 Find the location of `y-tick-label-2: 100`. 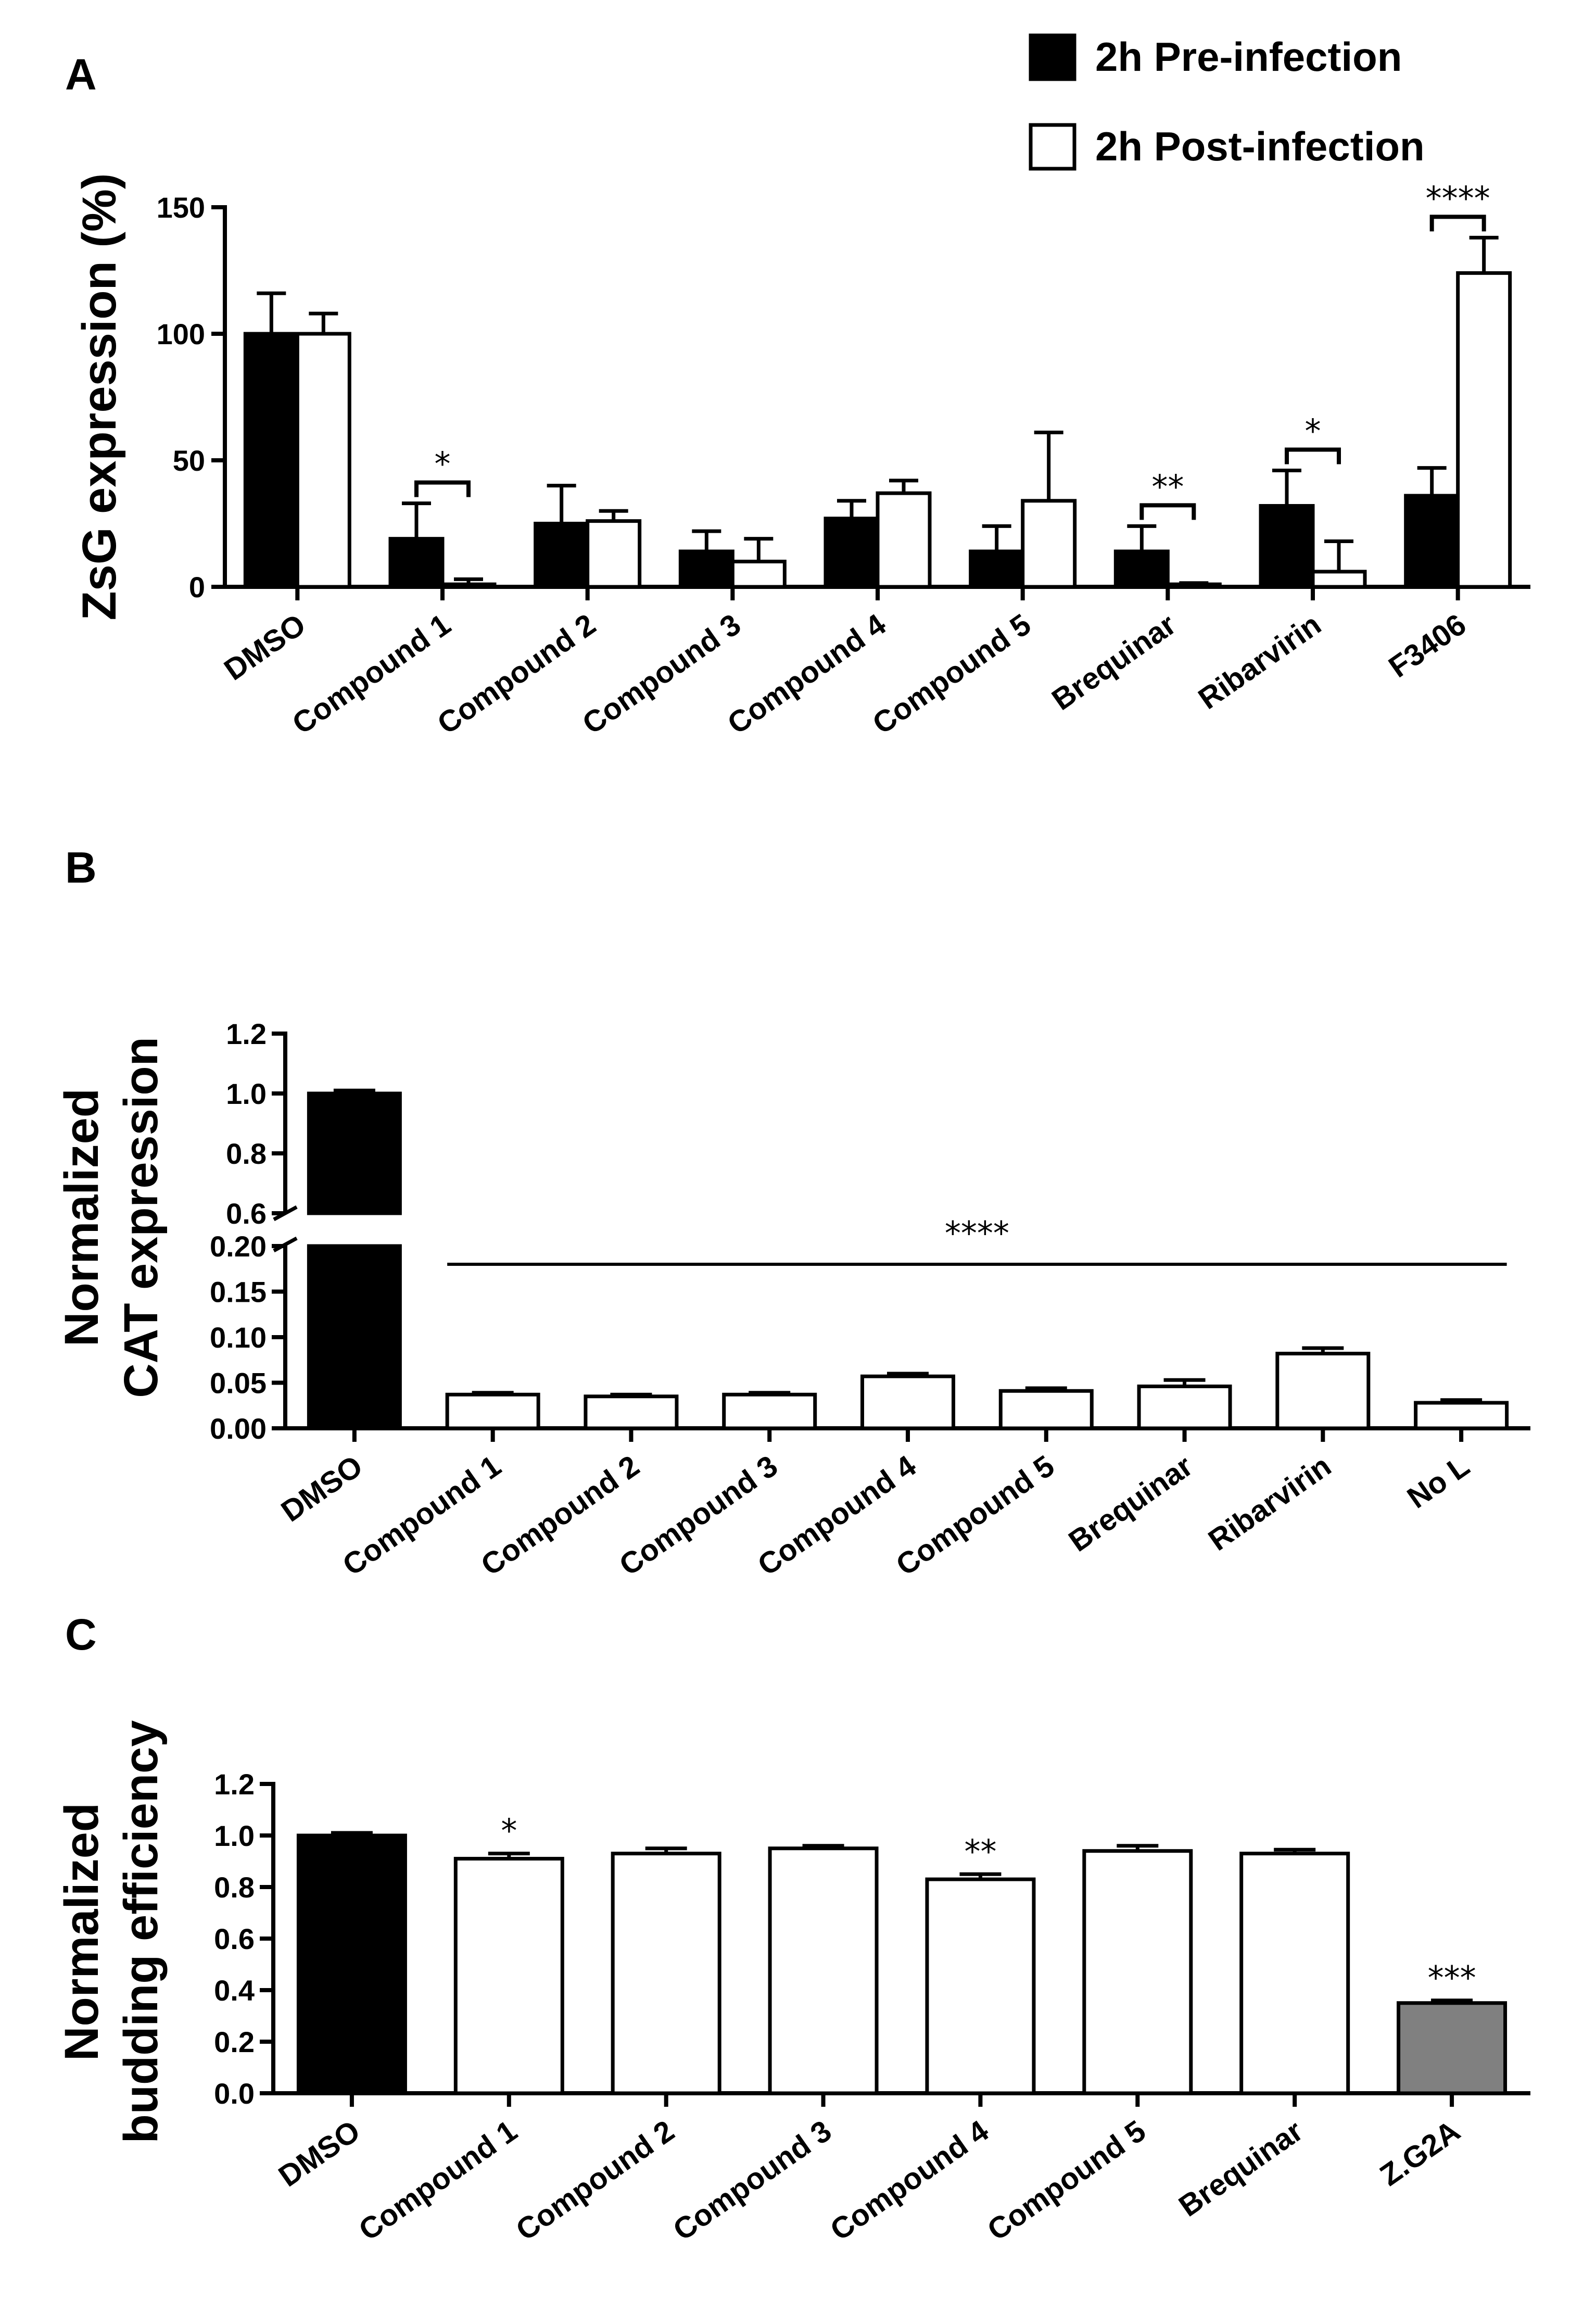

y-tick-label-2: 100 is located at coordinates (181, 334).